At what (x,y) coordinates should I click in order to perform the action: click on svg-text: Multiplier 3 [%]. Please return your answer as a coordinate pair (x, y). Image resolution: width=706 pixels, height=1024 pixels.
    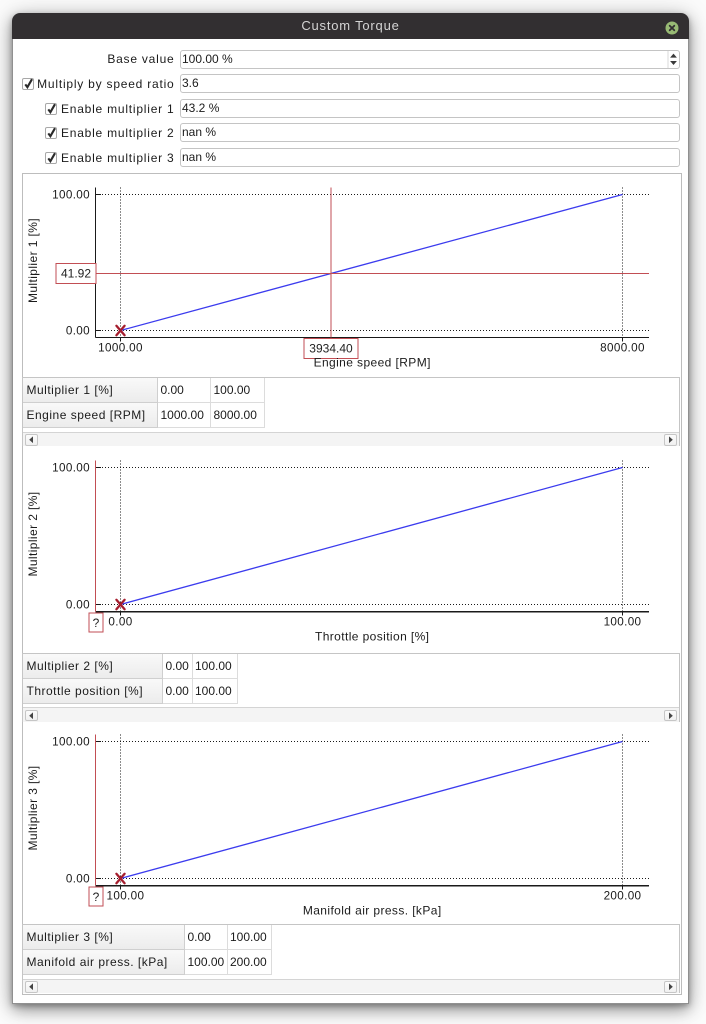
    Looking at the image, I should click on (33, 807).